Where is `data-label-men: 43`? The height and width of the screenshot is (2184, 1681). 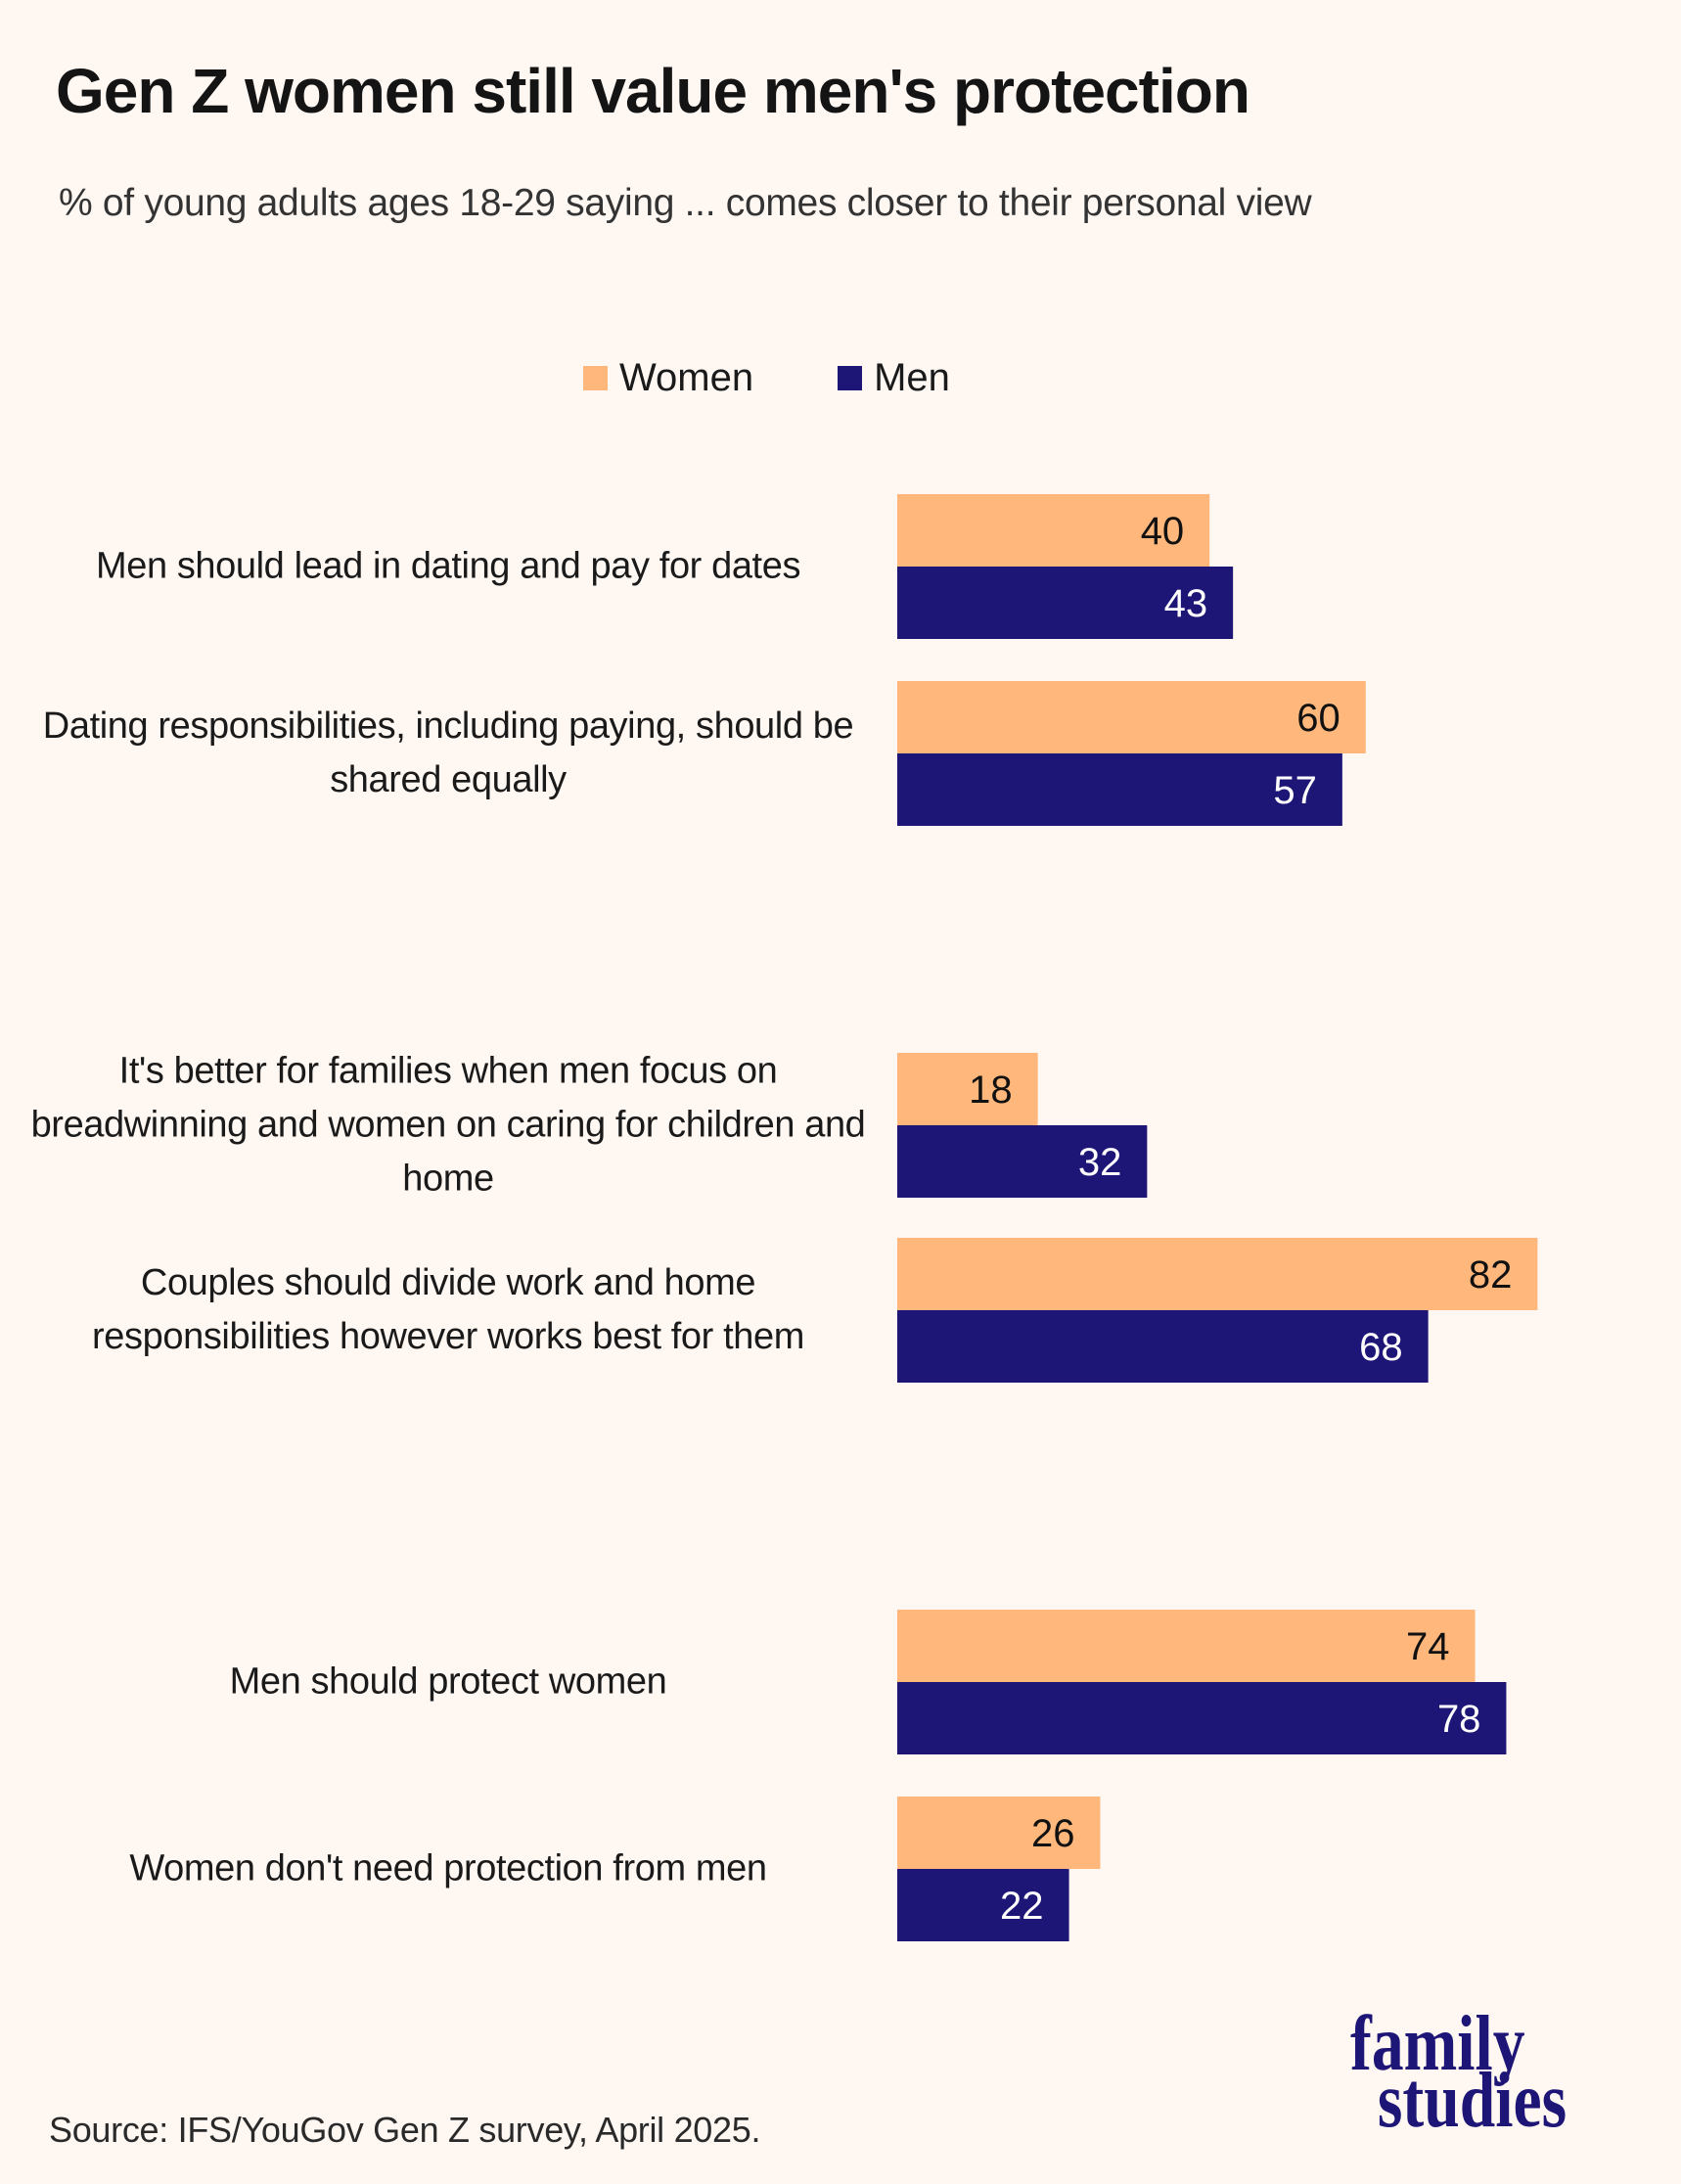 data-label-men: 43 is located at coordinates (1186, 603).